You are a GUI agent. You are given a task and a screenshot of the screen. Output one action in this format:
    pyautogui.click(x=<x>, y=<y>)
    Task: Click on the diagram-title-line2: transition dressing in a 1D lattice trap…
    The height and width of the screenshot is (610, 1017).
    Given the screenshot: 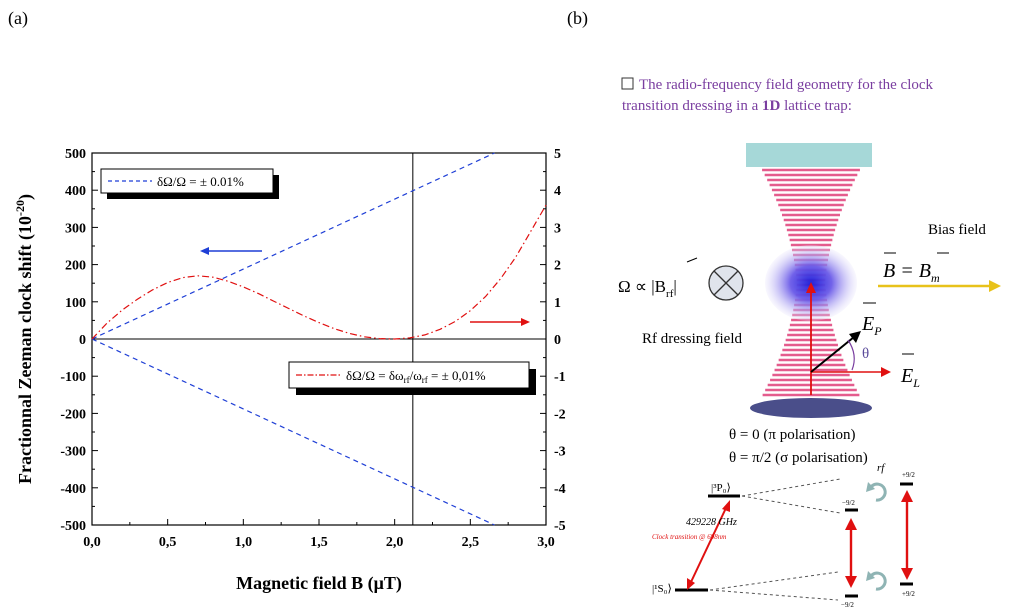 What is the action you would take?
    pyautogui.click(x=737, y=106)
    